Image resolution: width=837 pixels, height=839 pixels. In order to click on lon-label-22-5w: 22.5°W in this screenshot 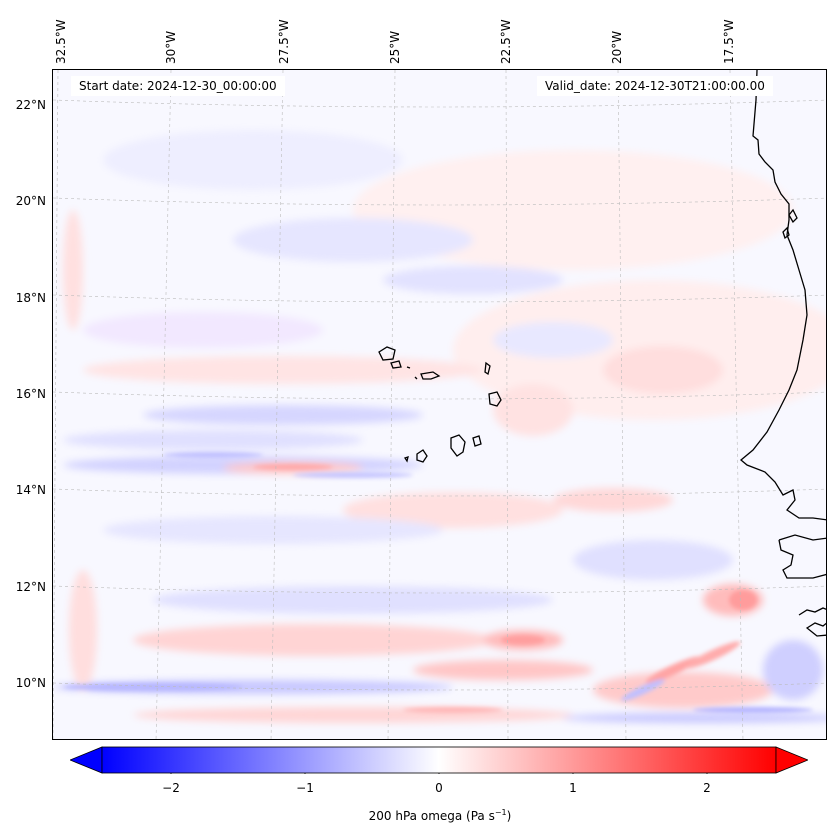, I will do `click(506, 41)`.